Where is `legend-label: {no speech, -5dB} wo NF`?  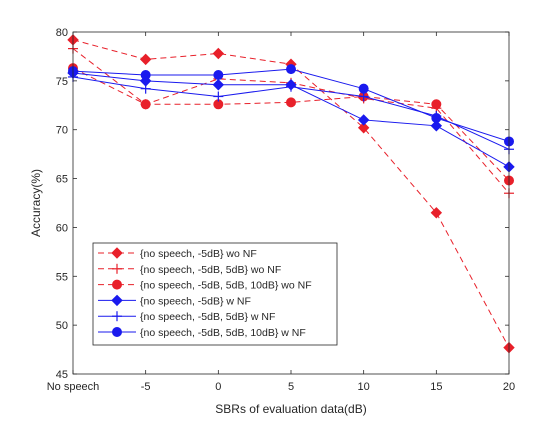 legend-label: {no speech, -5dB} wo NF is located at coordinates (198, 254).